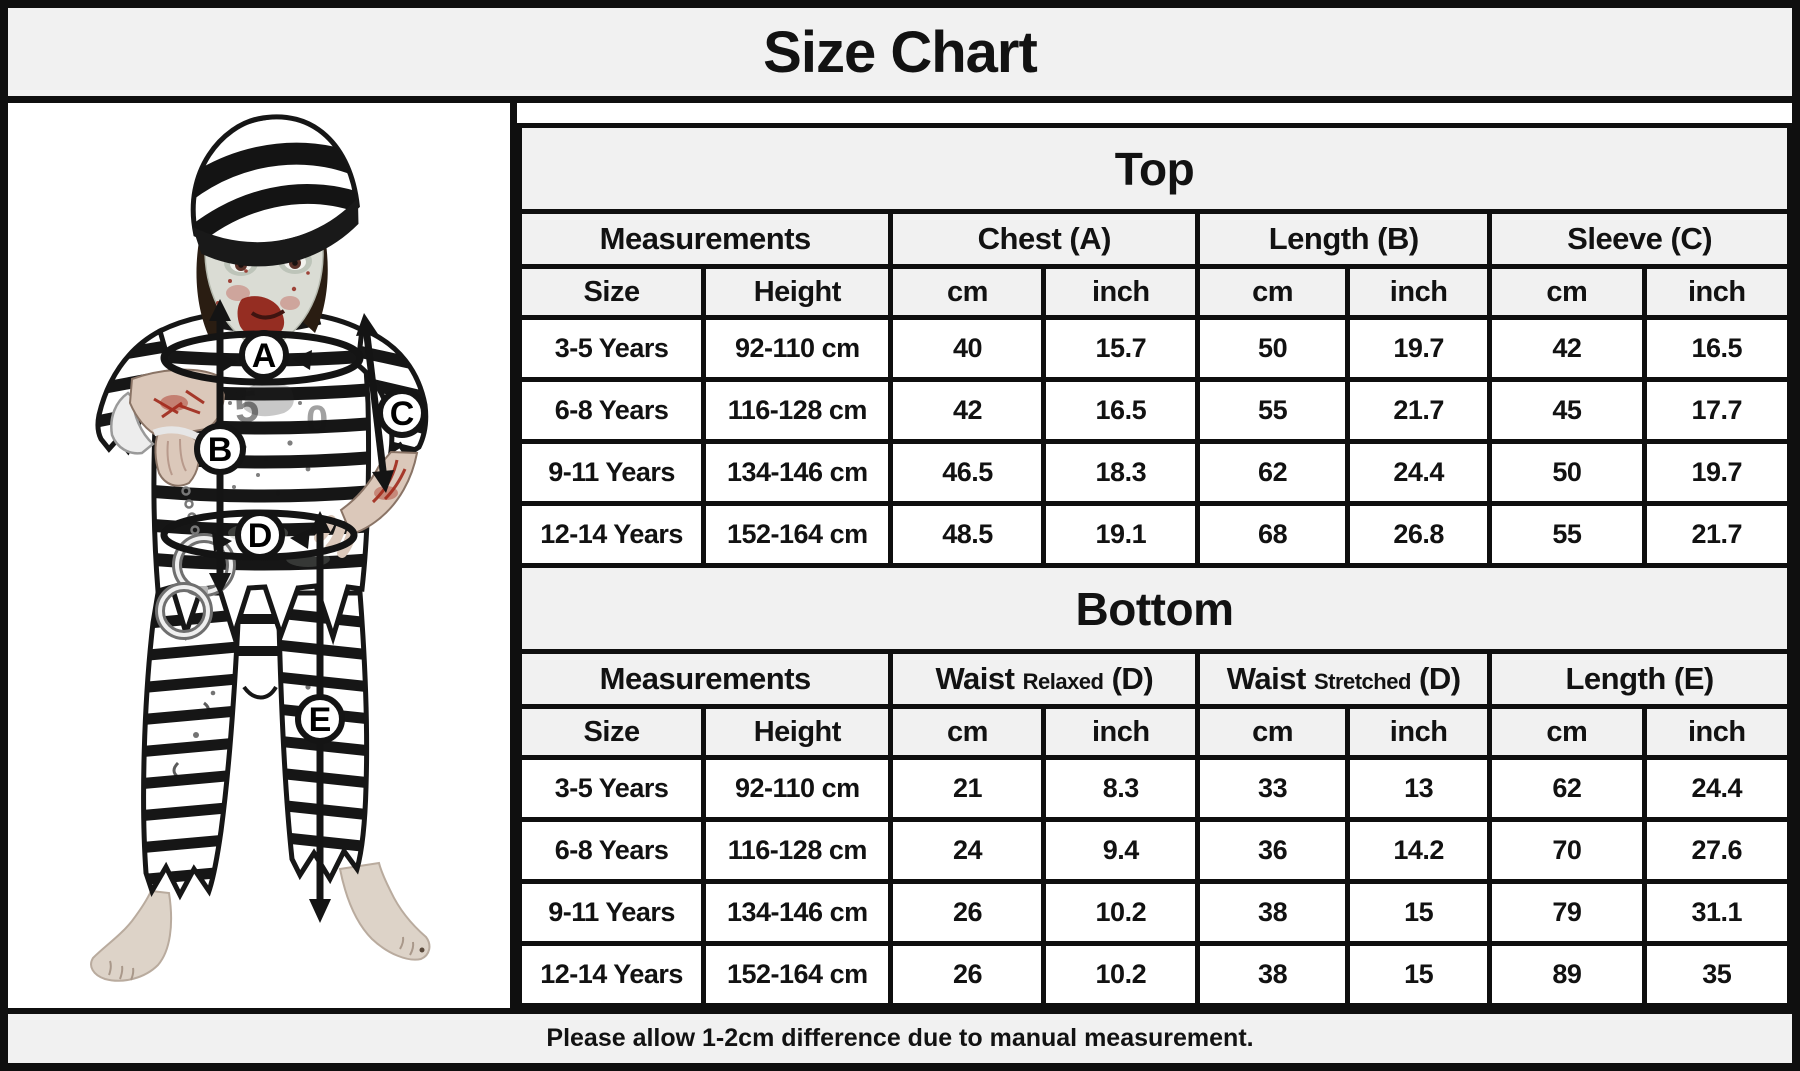 Image resolution: width=1800 pixels, height=1071 pixels. What do you see at coordinates (1121, 473) in the screenshot?
I see `cell: 18.3` at bounding box center [1121, 473].